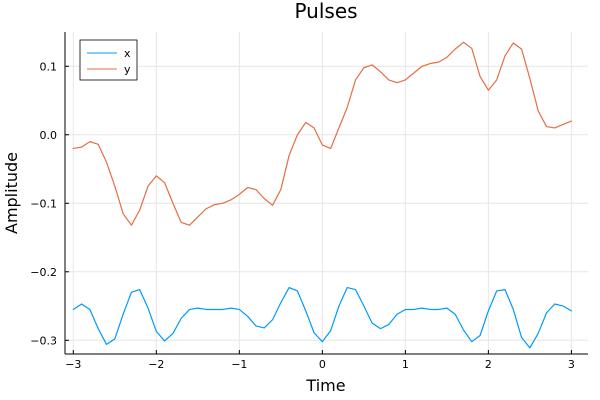 The width and height of the screenshot is (600, 400). I want to click on x-tick-label: −3, so click(73, 364).